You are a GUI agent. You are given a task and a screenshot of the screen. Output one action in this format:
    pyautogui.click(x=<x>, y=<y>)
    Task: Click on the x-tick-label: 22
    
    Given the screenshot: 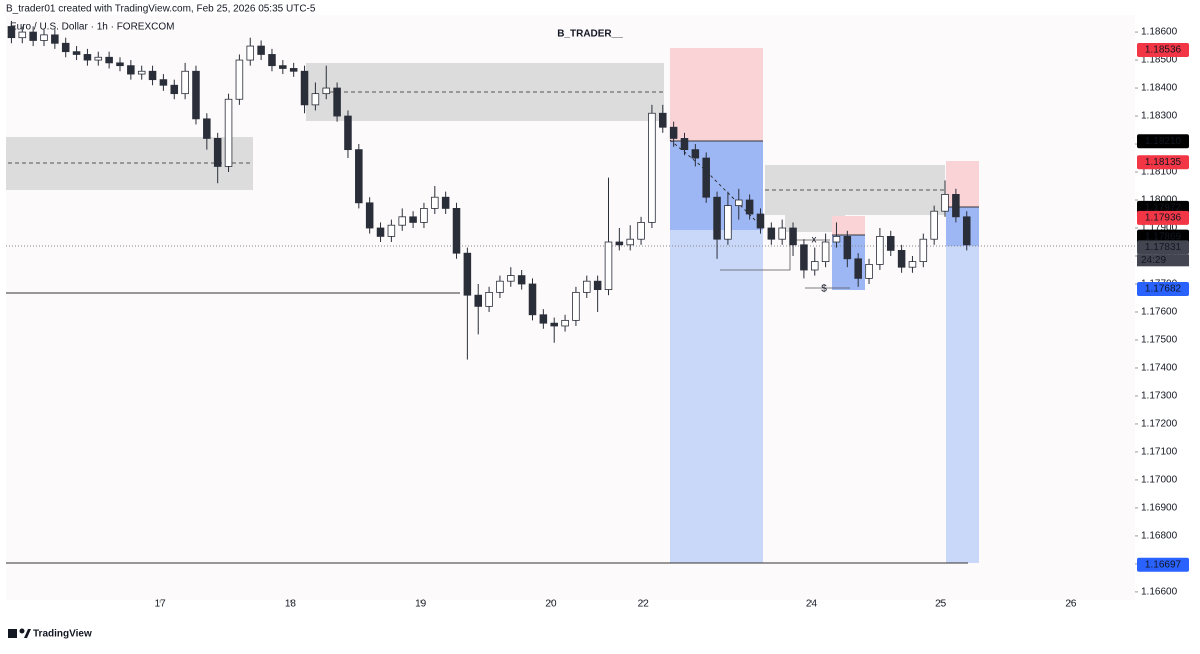 What is the action you would take?
    pyautogui.click(x=644, y=604)
    